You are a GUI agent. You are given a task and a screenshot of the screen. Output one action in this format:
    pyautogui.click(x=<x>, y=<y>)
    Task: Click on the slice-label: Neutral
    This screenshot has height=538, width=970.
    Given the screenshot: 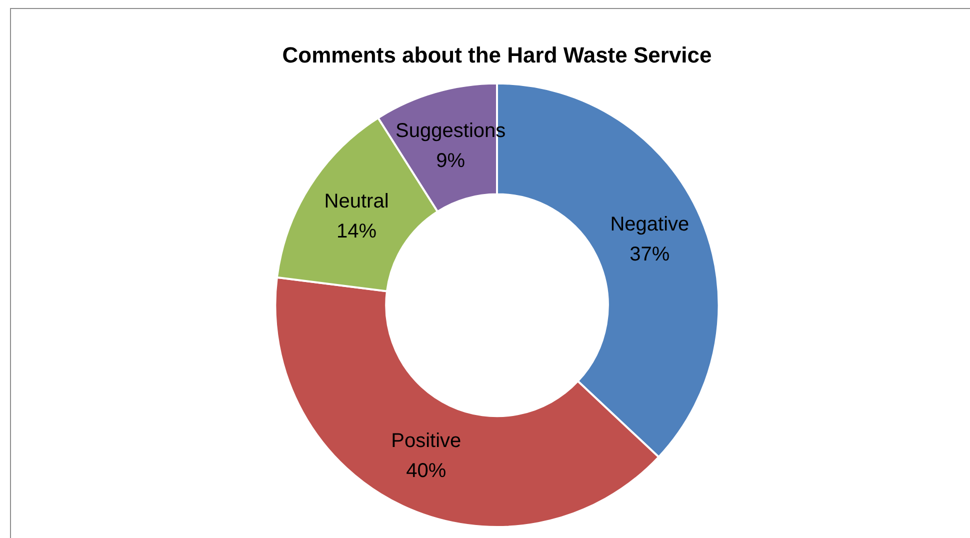 What is the action you would take?
    pyautogui.click(x=356, y=201)
    